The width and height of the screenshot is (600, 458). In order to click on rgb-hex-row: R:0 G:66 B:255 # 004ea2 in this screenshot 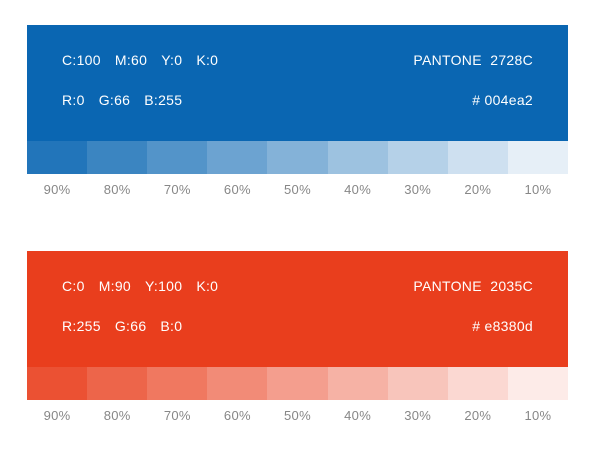, I will do `click(297, 100)`.